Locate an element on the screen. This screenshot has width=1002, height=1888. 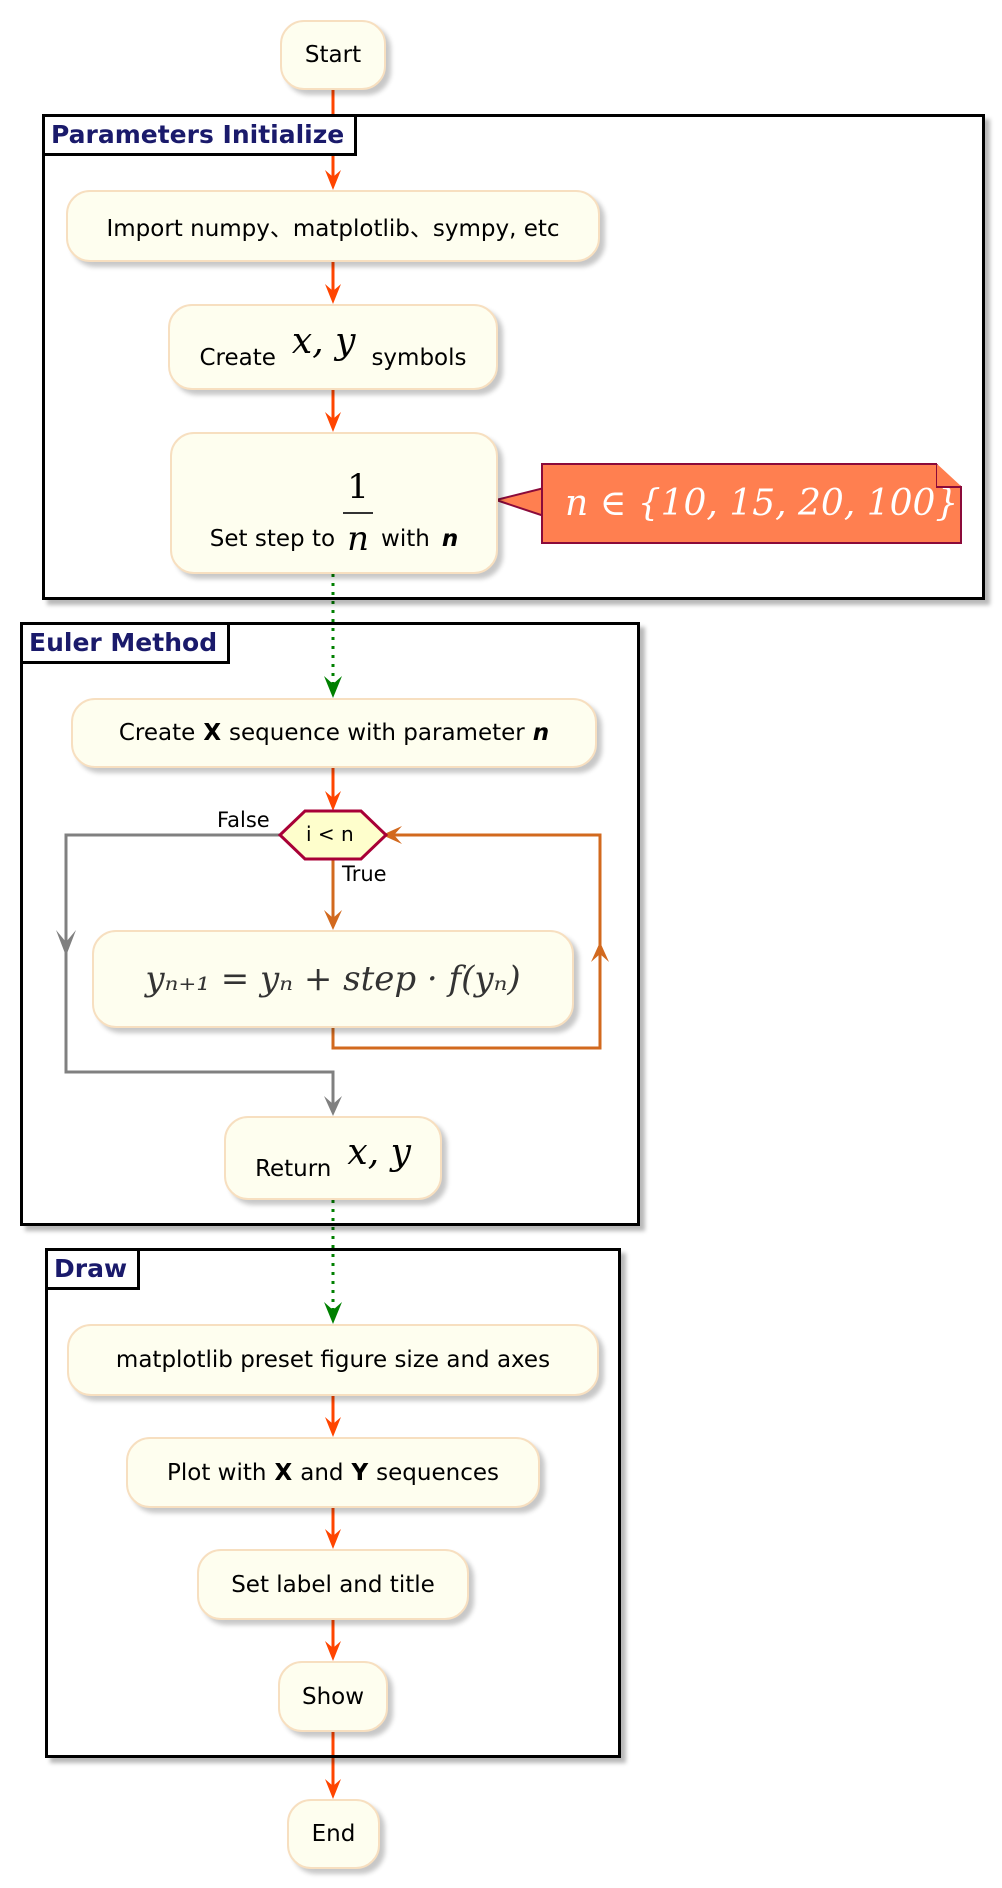
return-node: Return x, y is located at coordinates (333, 1158).